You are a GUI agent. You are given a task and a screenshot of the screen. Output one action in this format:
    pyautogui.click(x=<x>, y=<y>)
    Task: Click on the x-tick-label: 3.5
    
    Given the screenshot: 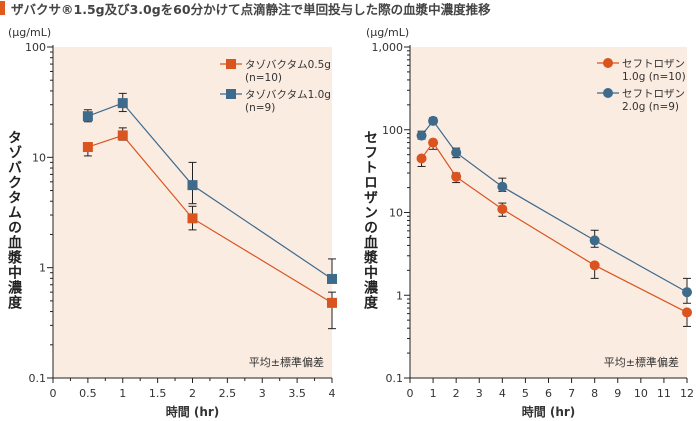 What is the action you would take?
    pyautogui.click(x=297, y=393)
    